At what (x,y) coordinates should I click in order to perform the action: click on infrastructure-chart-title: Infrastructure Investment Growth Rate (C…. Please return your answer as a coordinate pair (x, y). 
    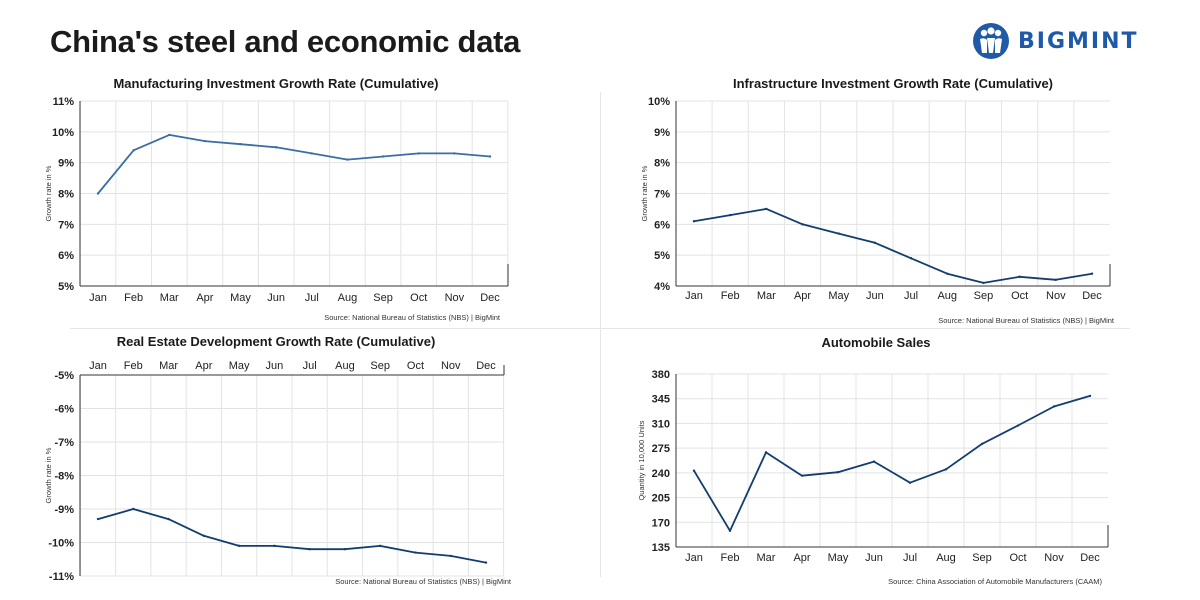
    Looking at the image, I should click on (893, 83).